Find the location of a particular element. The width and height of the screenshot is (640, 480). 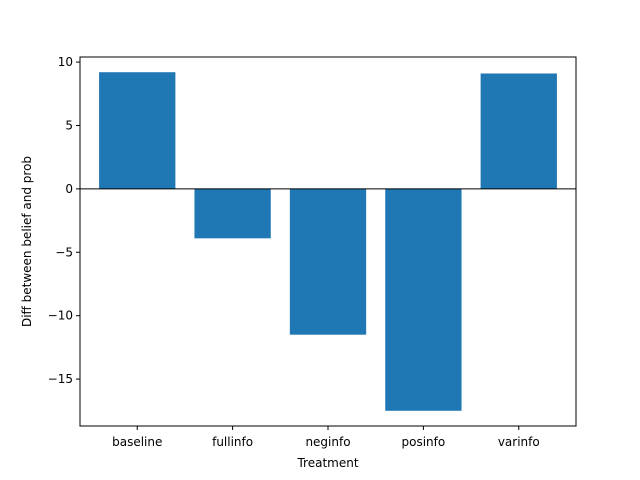

x-tick-label-varinfo: varinfo is located at coordinates (519, 442).